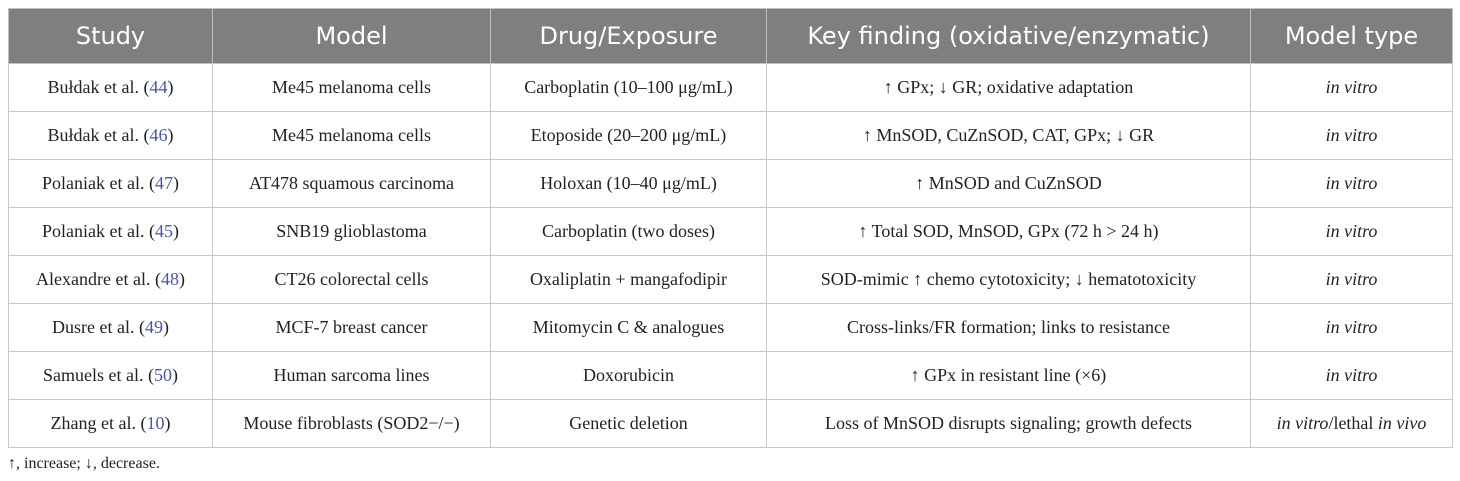 The width and height of the screenshot is (1460, 481). What do you see at coordinates (155, 423) in the screenshot?
I see `reference-link: 10` at bounding box center [155, 423].